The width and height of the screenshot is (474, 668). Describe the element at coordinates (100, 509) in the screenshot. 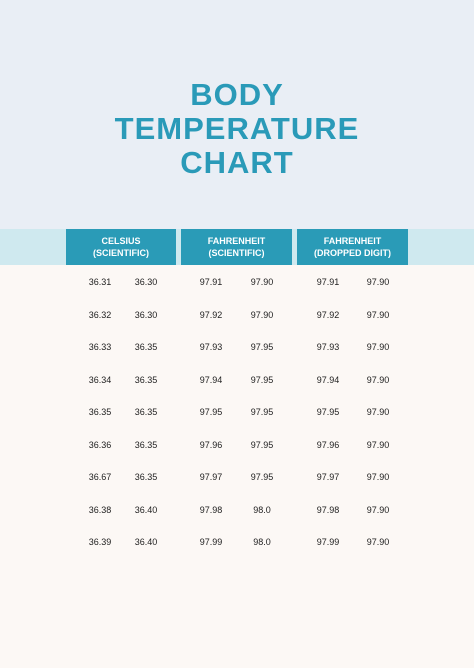

I see `table-cell: 36.38` at that location.